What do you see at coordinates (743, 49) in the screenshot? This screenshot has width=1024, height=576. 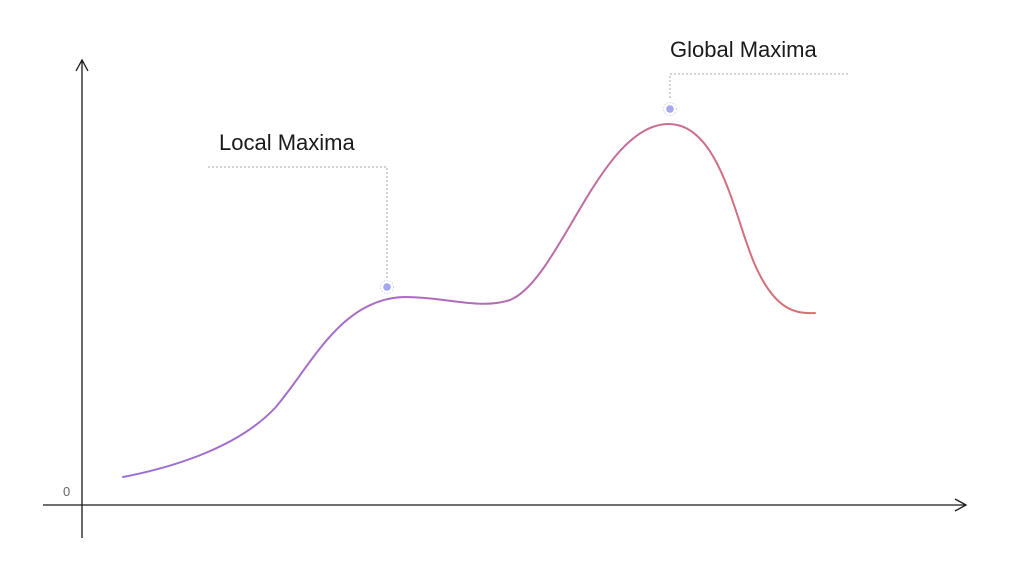 I see `global-maxima-label: Global Maxima` at bounding box center [743, 49].